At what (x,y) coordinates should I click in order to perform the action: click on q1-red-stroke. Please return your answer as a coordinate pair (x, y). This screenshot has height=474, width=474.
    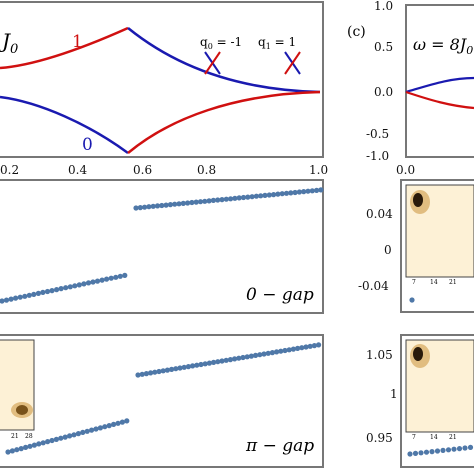
    Looking at the image, I should click on (292, 63).